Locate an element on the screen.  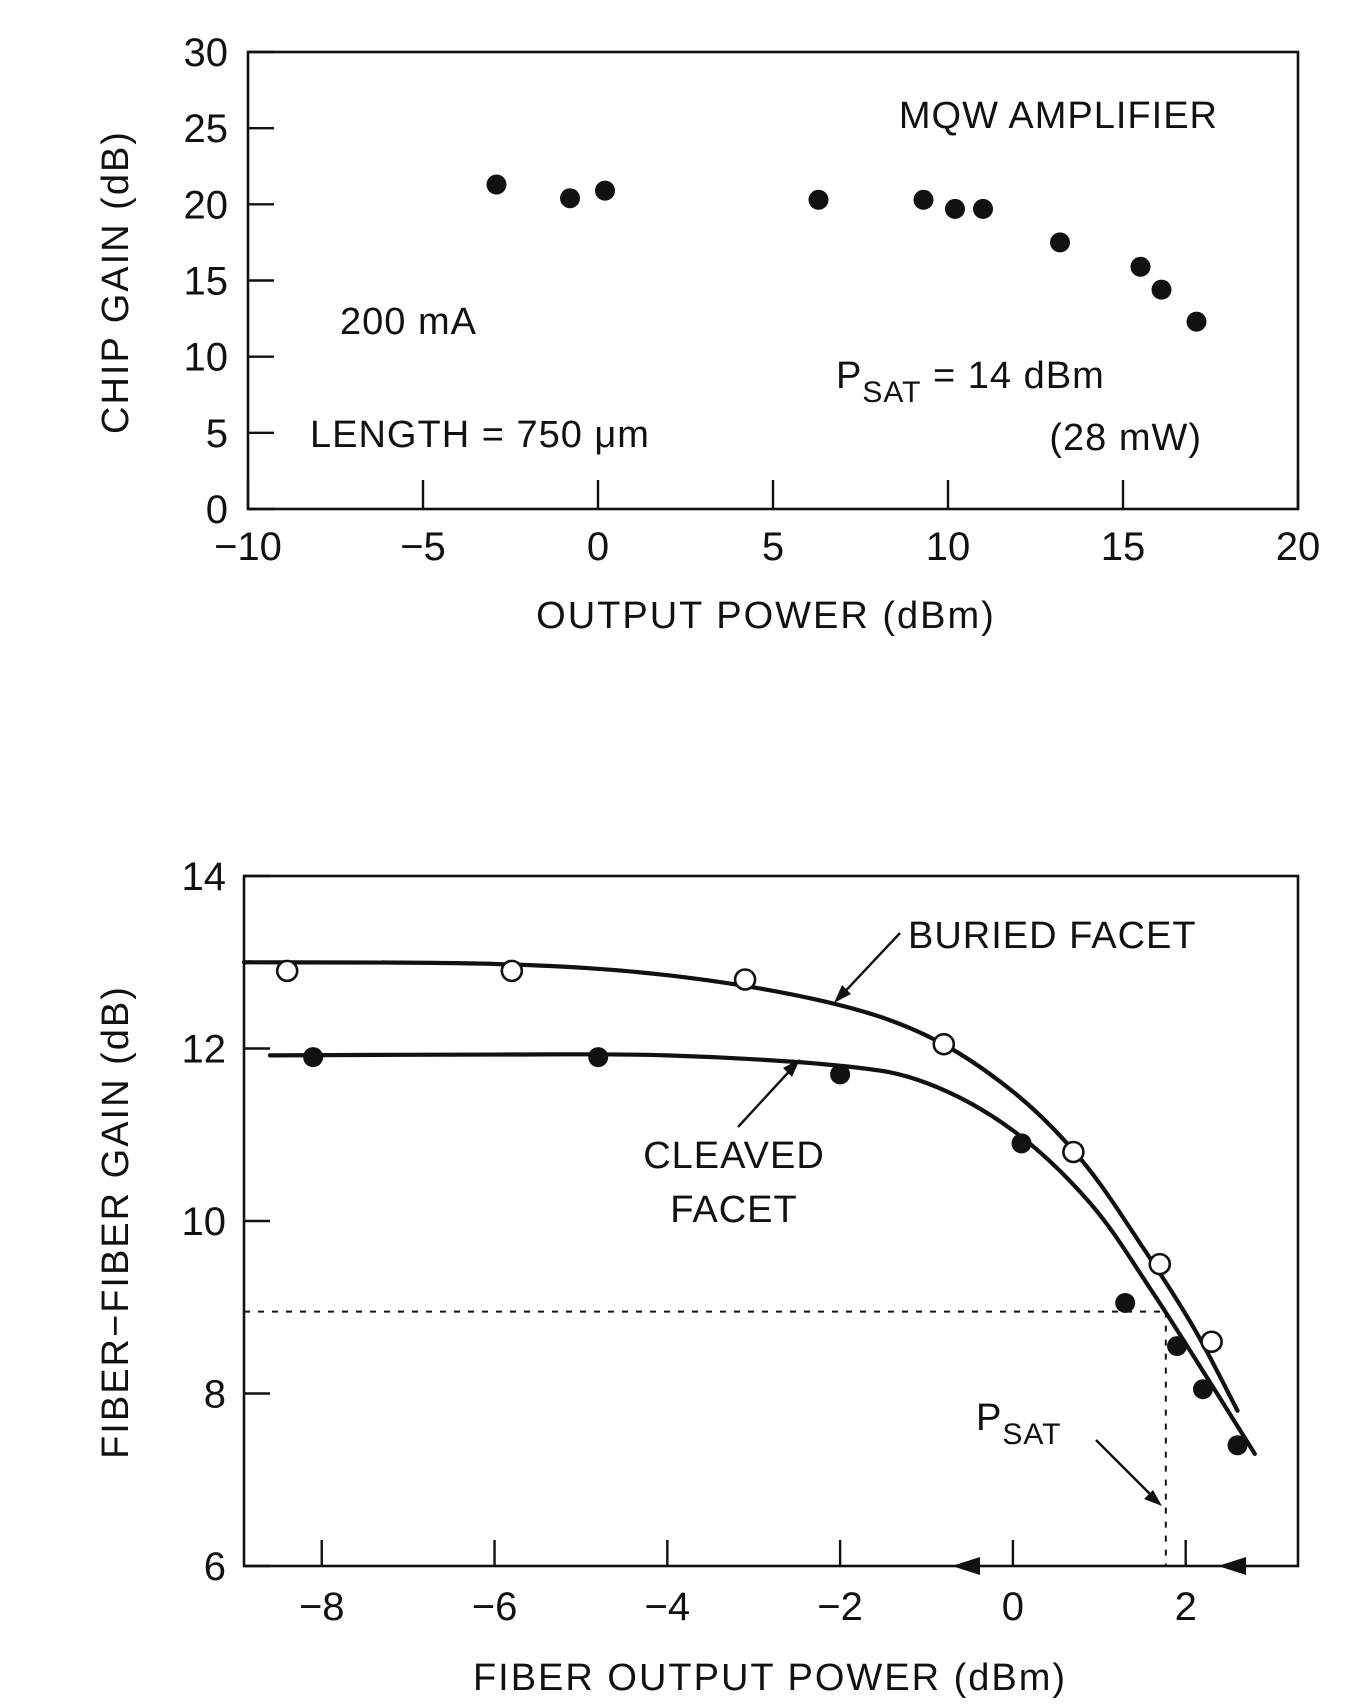
chart1-y-tick-label: 5 is located at coordinates (217, 434).